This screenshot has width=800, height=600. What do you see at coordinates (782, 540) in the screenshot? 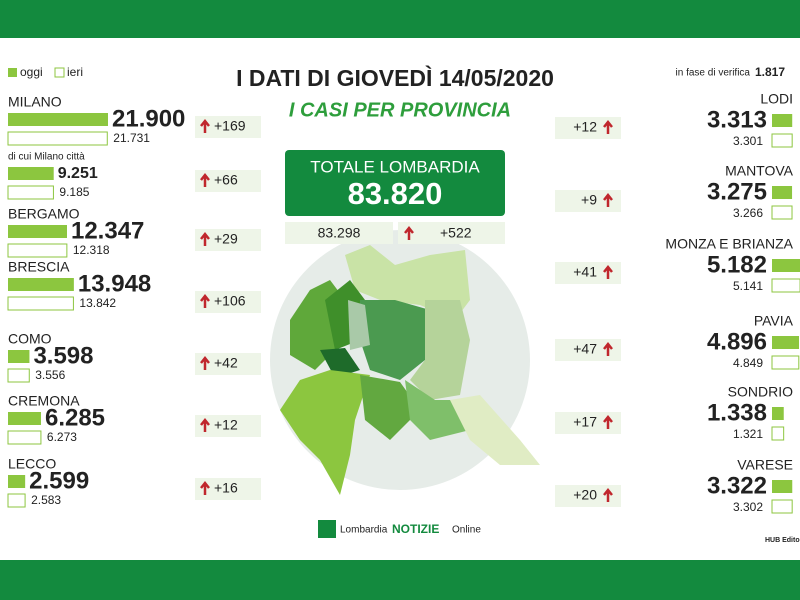
I see `credit: HUB Edito` at bounding box center [782, 540].